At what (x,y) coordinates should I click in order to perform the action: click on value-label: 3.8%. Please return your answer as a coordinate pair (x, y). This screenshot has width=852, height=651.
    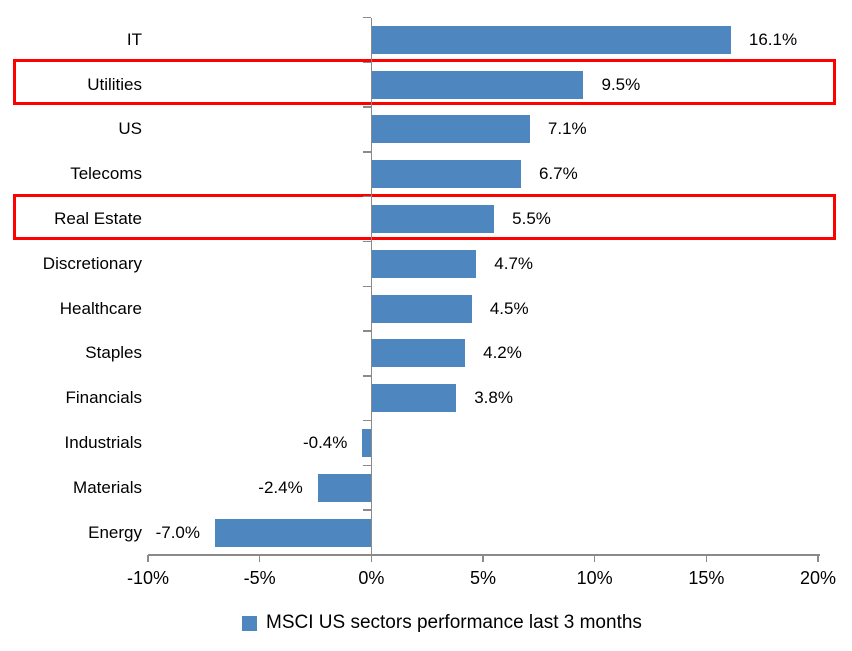
    Looking at the image, I should click on (493, 398).